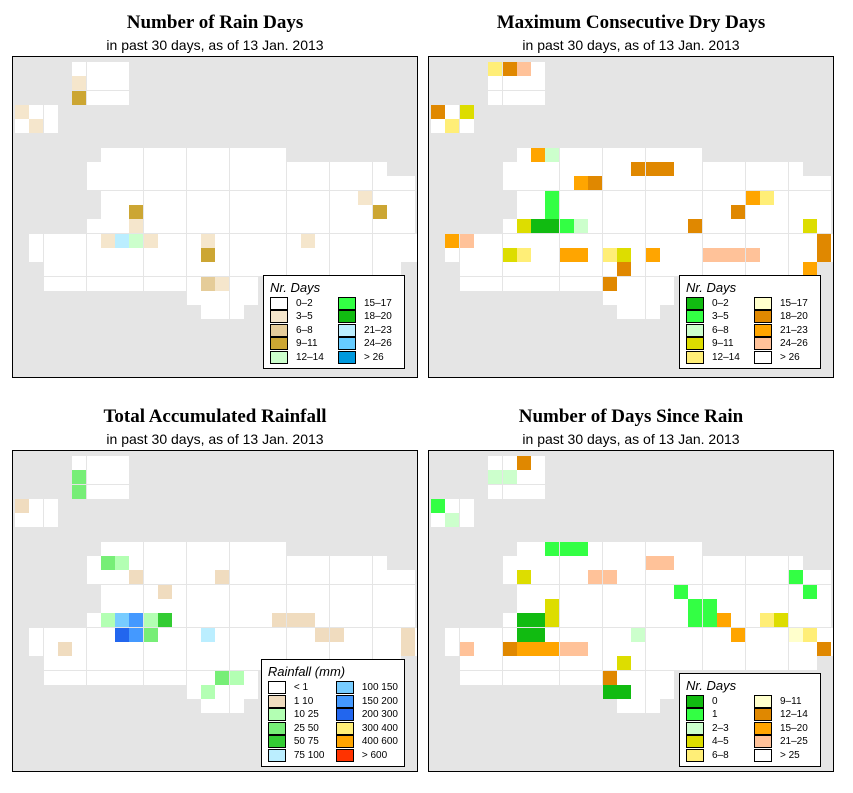  I want to click on legend-label: 3–5, so click(304, 317).